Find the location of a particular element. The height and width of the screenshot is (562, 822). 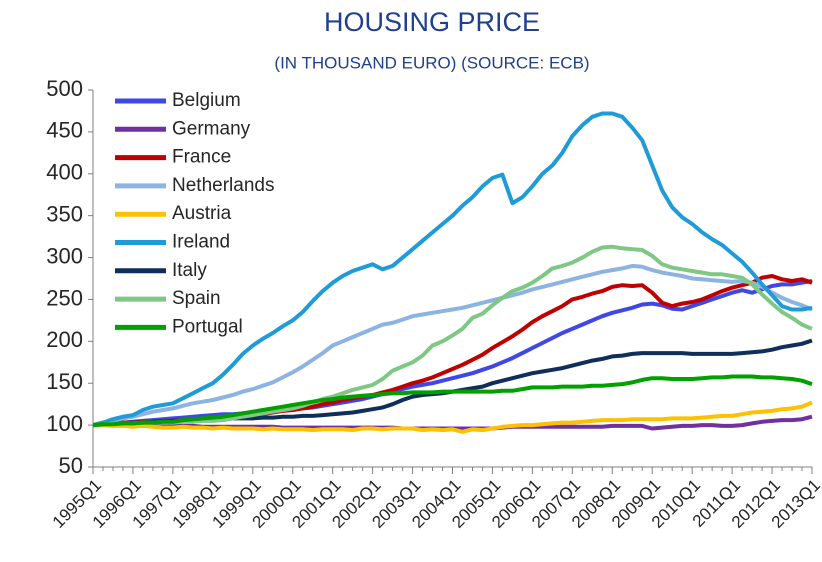

y-tick-label: 500 is located at coordinates (64, 88).